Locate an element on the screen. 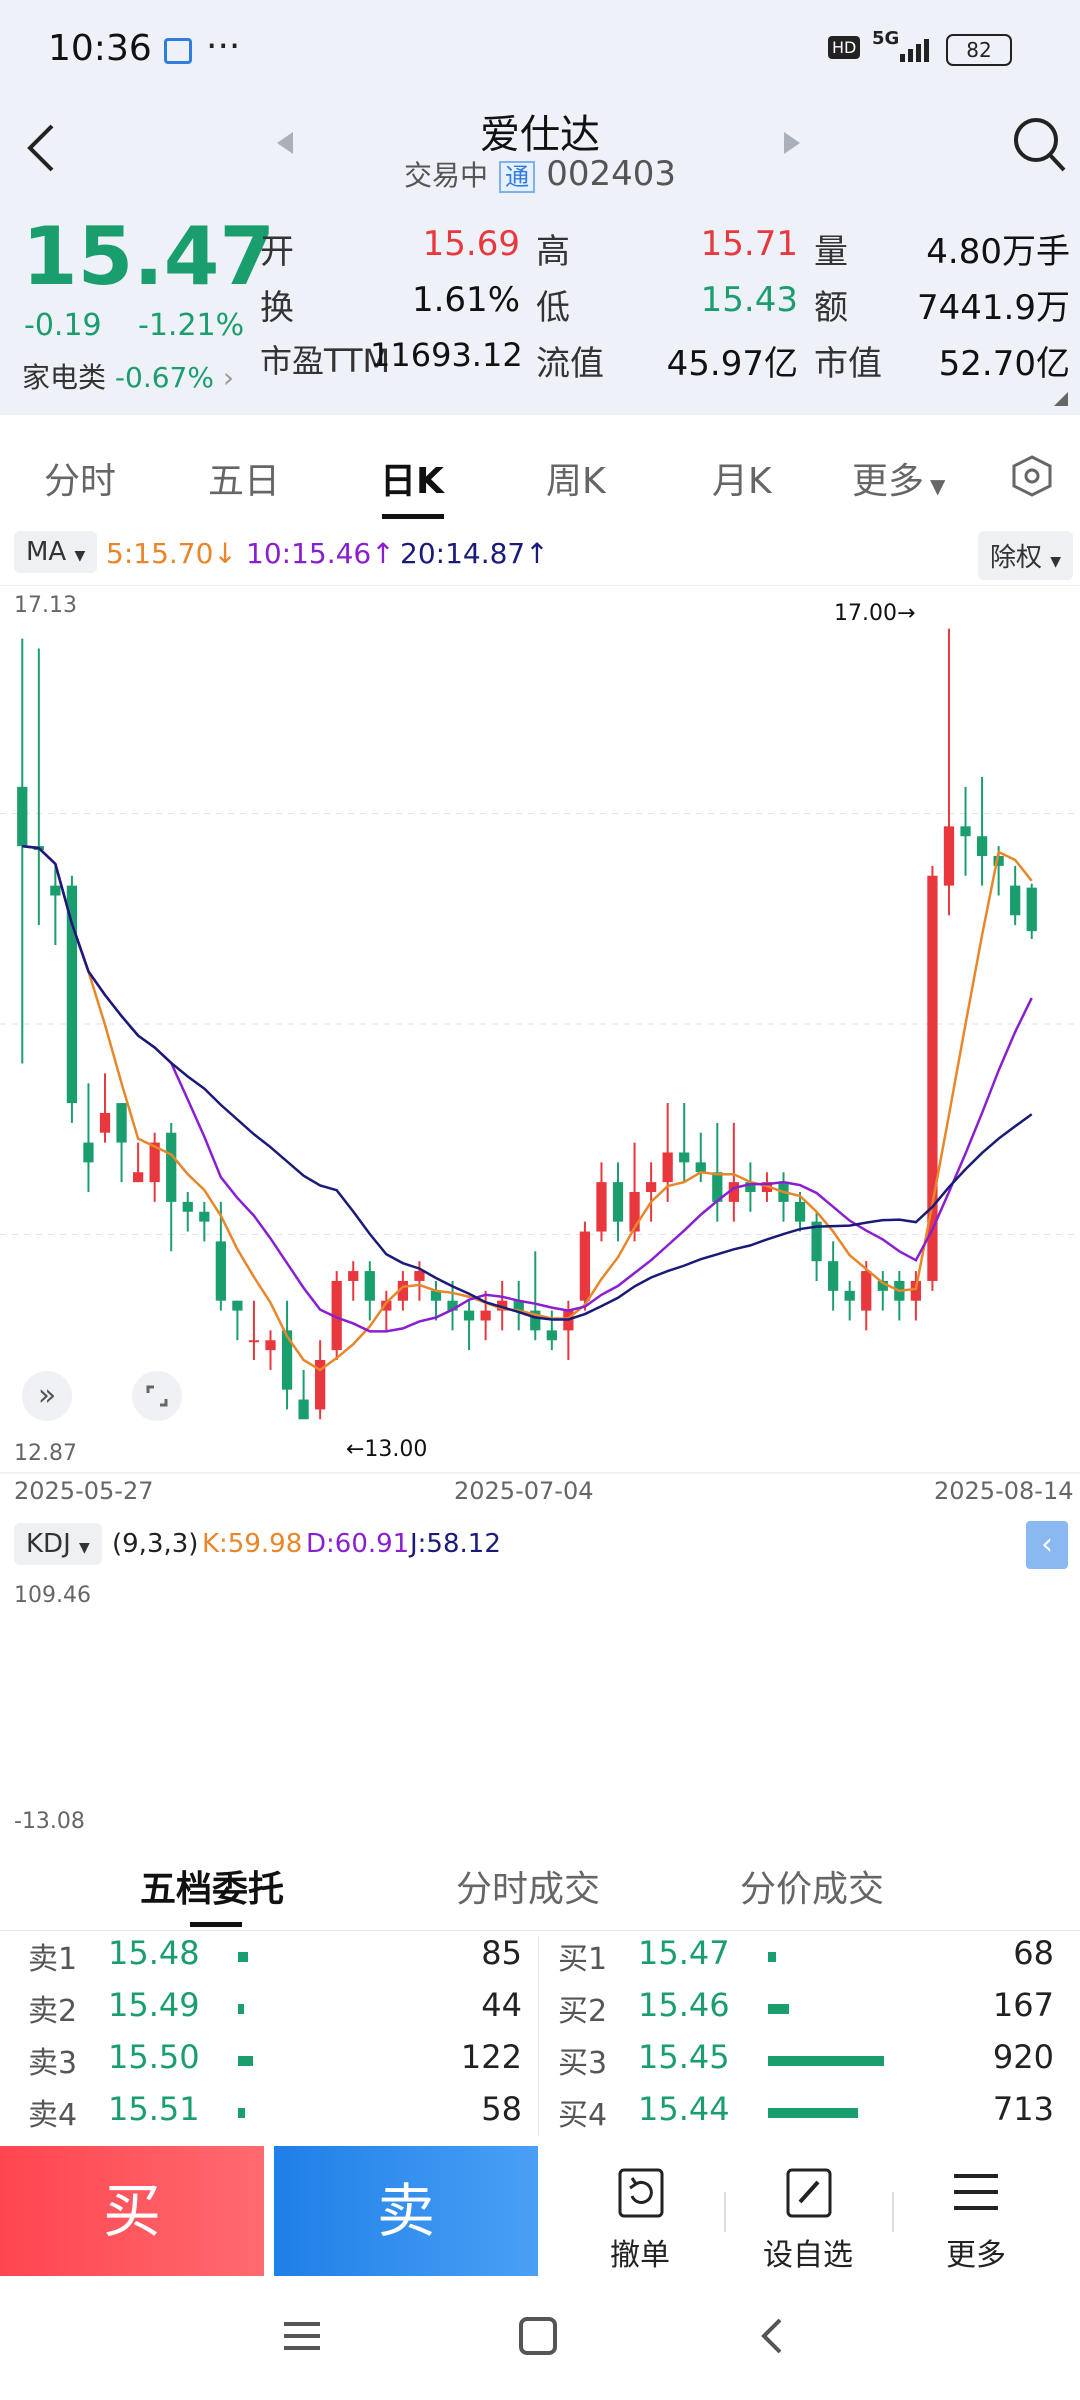 The height and width of the screenshot is (2400, 1080). stock-code: 002403 is located at coordinates (611, 174).